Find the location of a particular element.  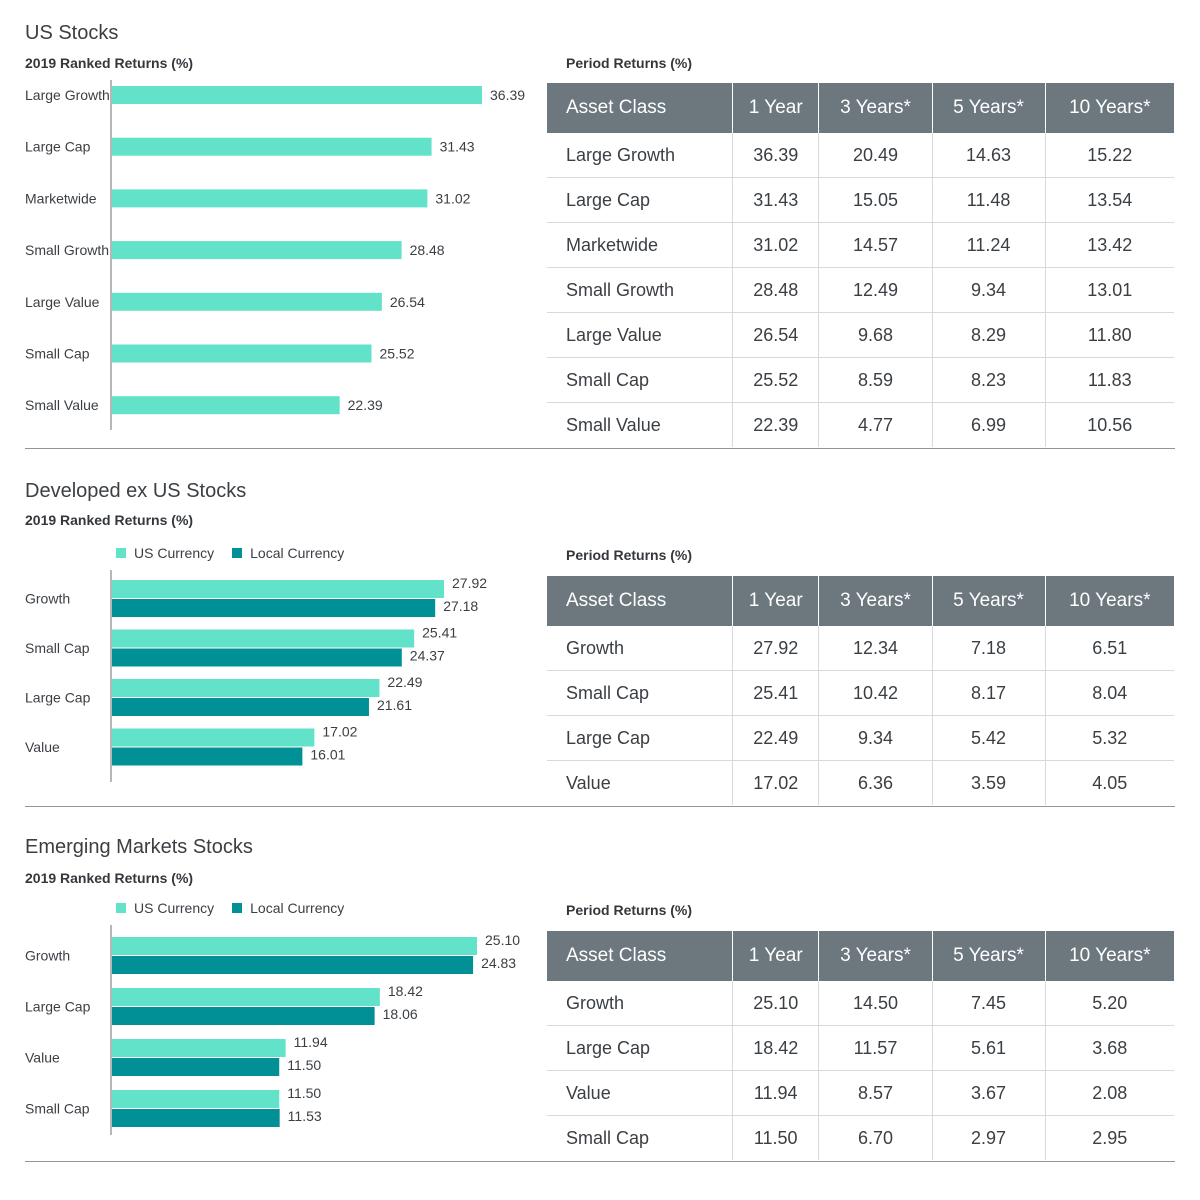

data-label: 17.02 is located at coordinates (339, 732).